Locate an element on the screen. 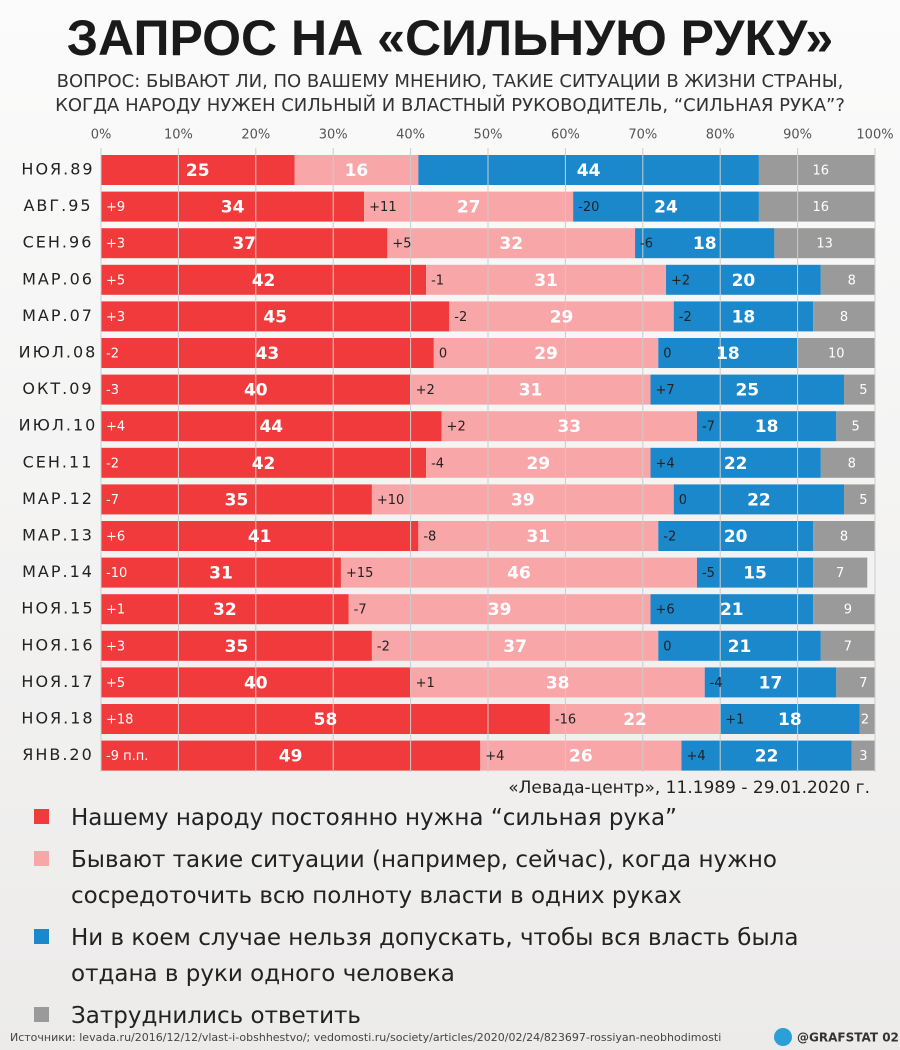 The image size is (900, 1050). change-label: 0 is located at coordinates (667, 646).